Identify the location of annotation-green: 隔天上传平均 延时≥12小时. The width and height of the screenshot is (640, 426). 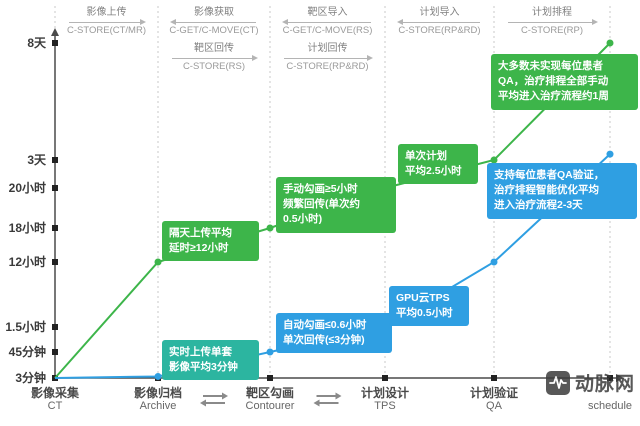
(210, 241).